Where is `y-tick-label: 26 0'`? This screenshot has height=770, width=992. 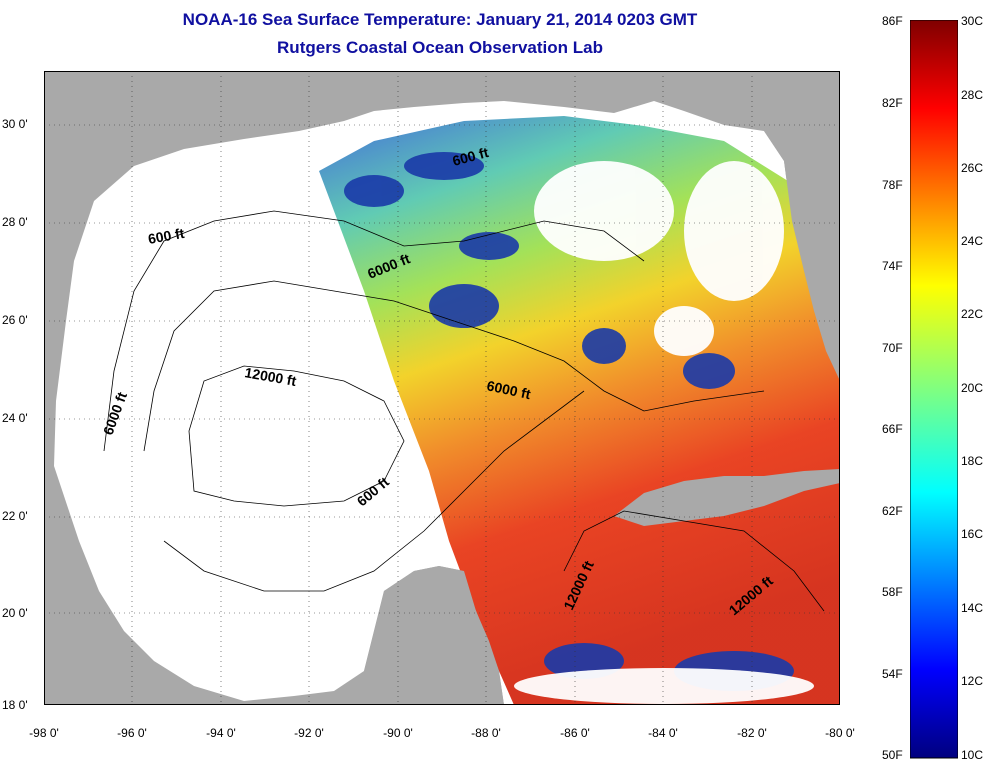 y-tick-label: 26 0' is located at coordinates (15, 320).